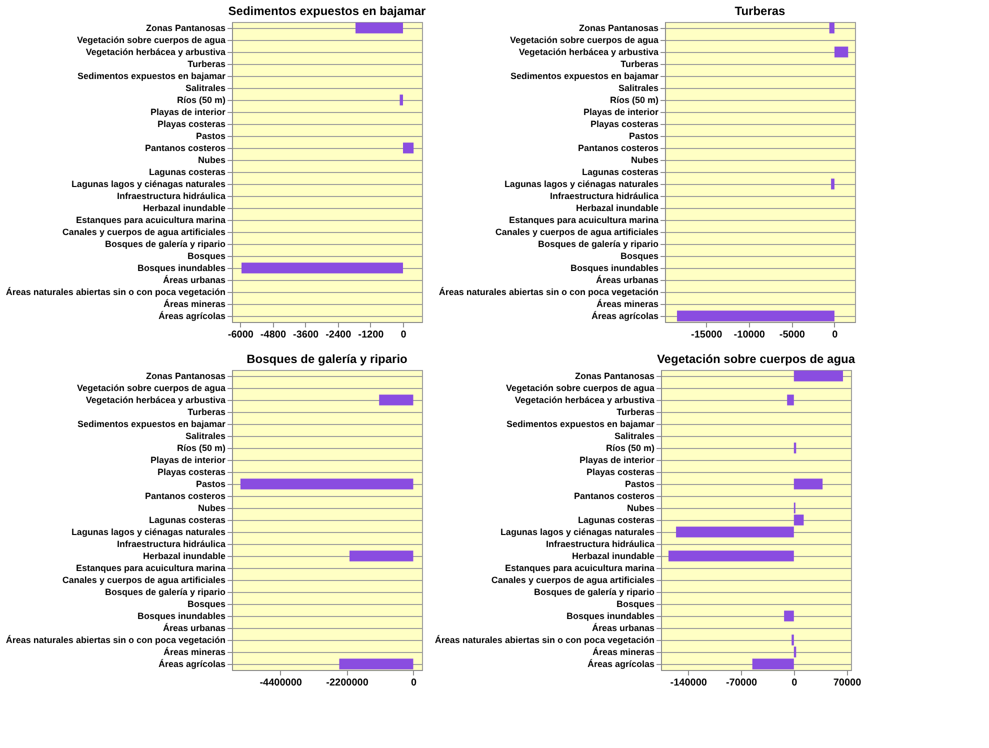  I want to click on x-tick-label: -4400000, so click(281, 683).